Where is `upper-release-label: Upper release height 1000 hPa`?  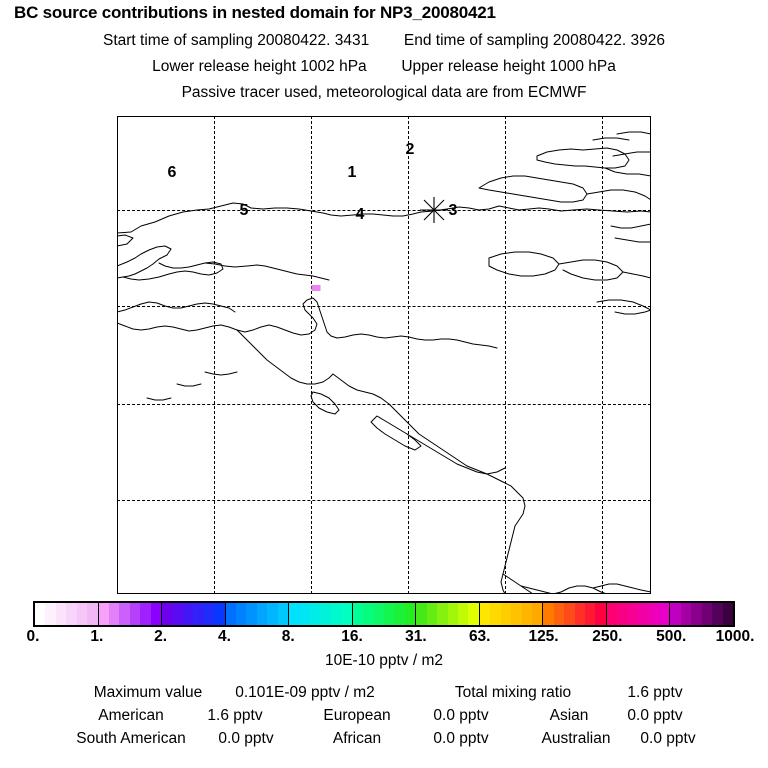 upper-release-label: Upper release height 1000 hPa is located at coordinates (508, 66).